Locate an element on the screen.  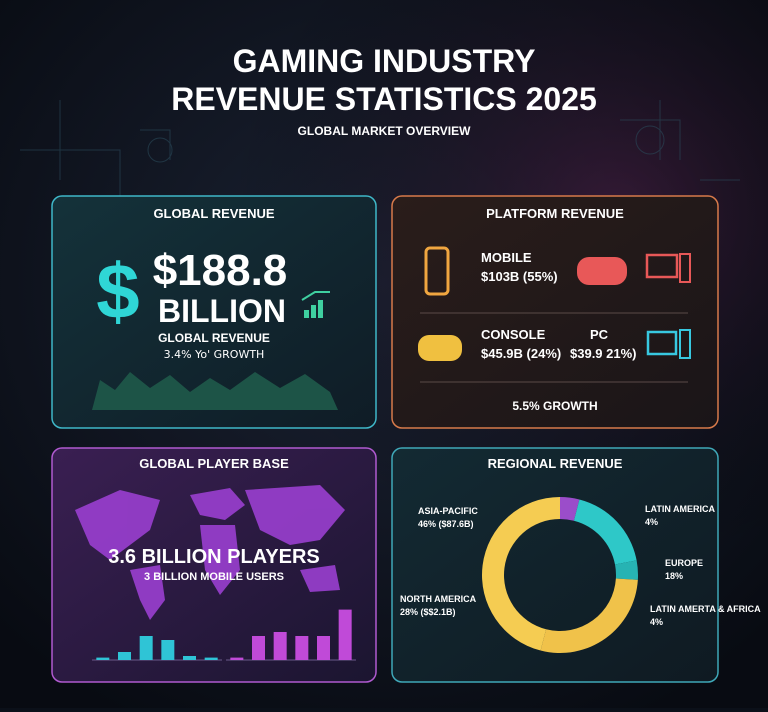
mobile-users: 3 BILLION MOBILE USERS is located at coordinates (214, 577).